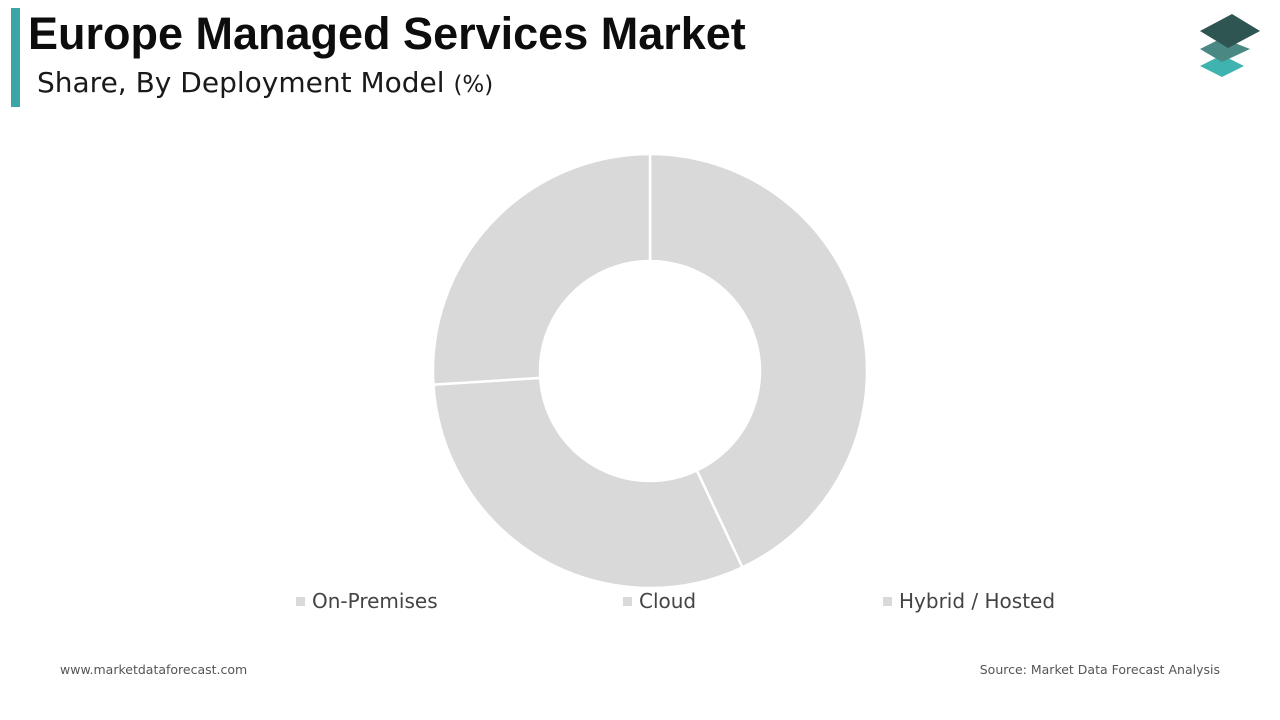 This screenshot has height=720, width=1280. I want to click on logo-layer-bottom, so click(1222, 66).